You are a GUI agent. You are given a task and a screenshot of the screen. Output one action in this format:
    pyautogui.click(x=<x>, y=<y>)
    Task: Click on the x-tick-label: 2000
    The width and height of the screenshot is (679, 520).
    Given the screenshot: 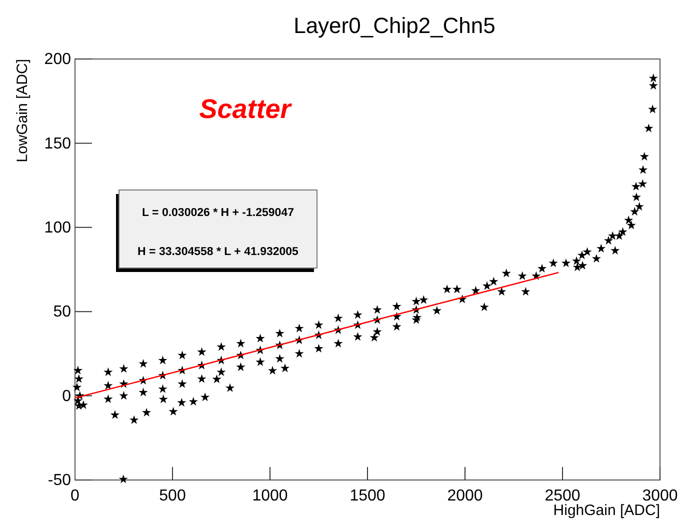 What is the action you would take?
    pyautogui.click(x=465, y=495)
    